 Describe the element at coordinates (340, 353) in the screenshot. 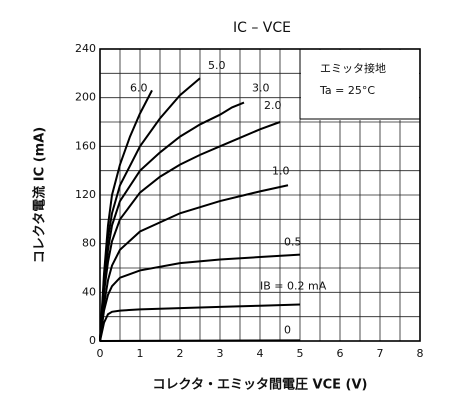

I see `x-tick-label: 6` at that location.